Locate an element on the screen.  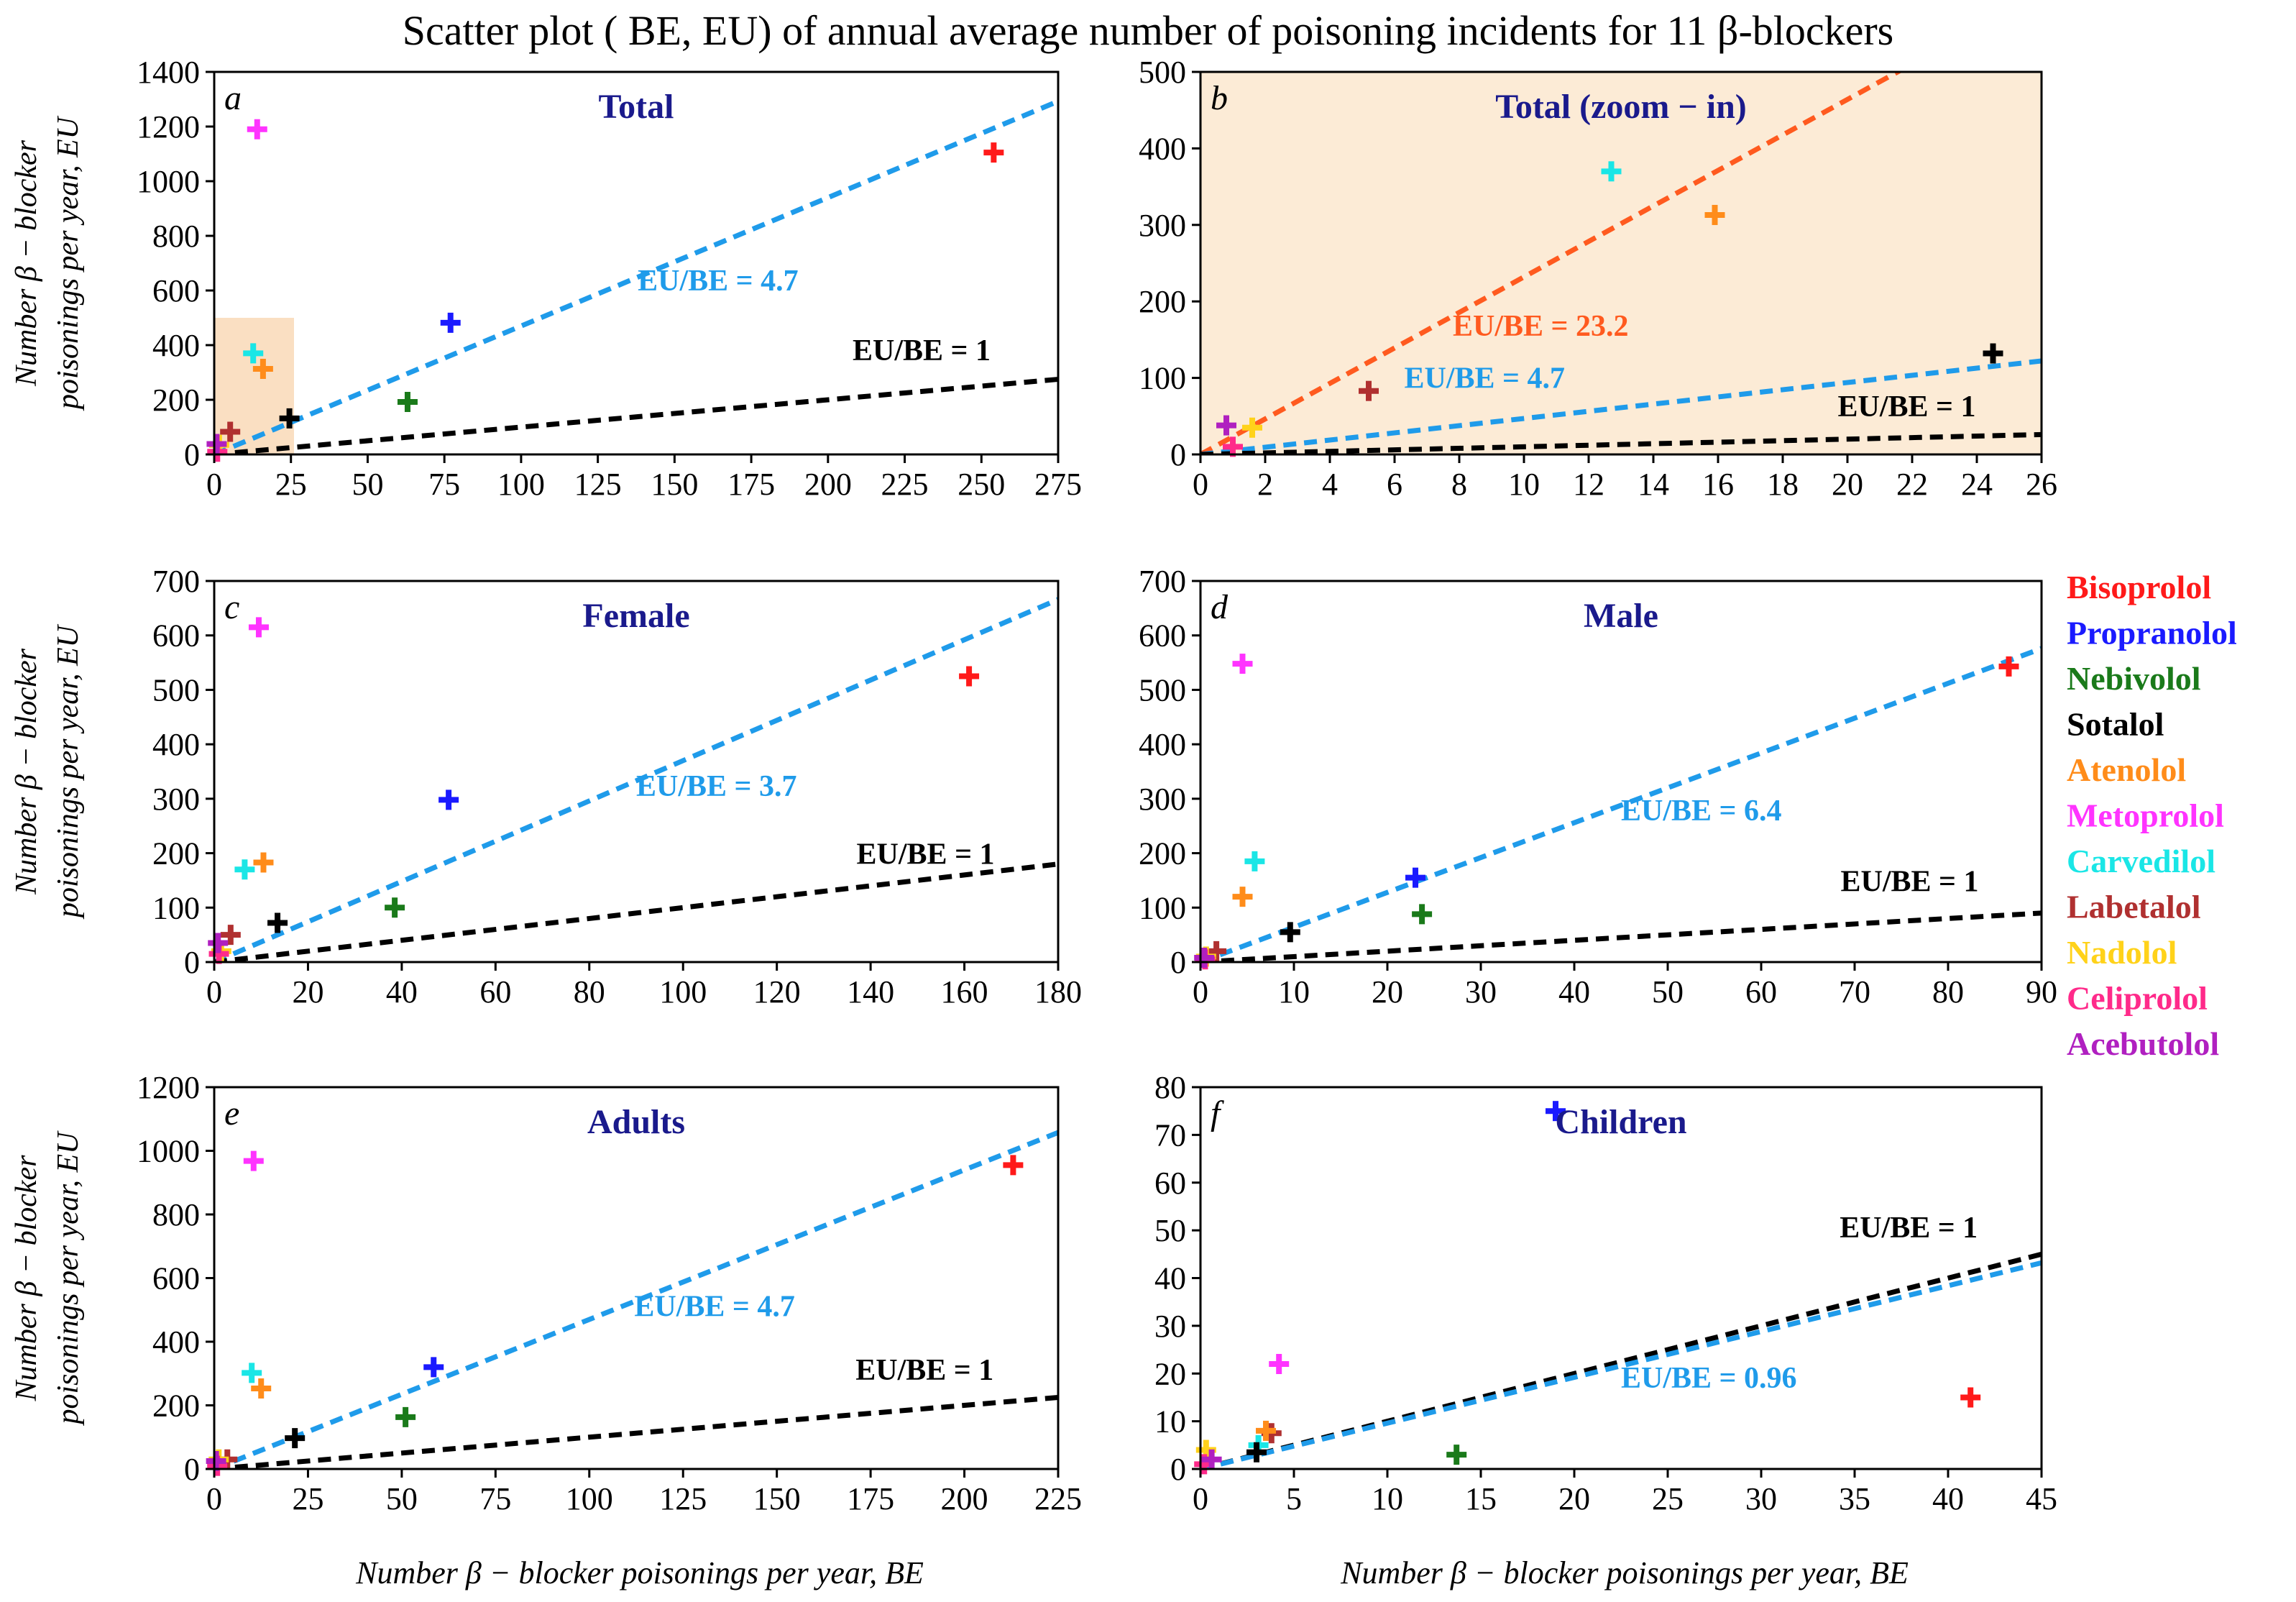
panel-letter: c is located at coordinates (232, 607).